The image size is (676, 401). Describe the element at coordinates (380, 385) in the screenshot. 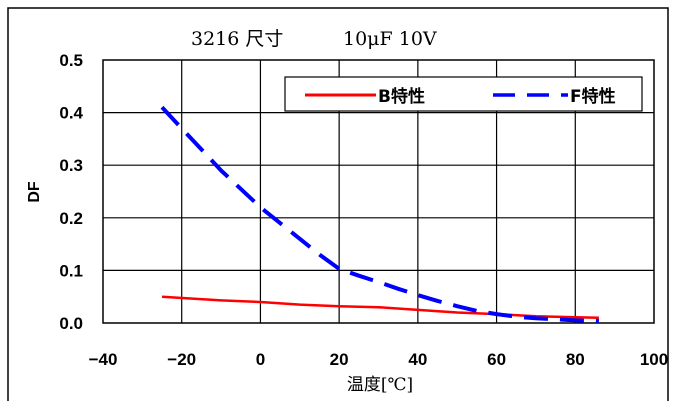

I see `x-axis-label: 温度[℃]` at that location.